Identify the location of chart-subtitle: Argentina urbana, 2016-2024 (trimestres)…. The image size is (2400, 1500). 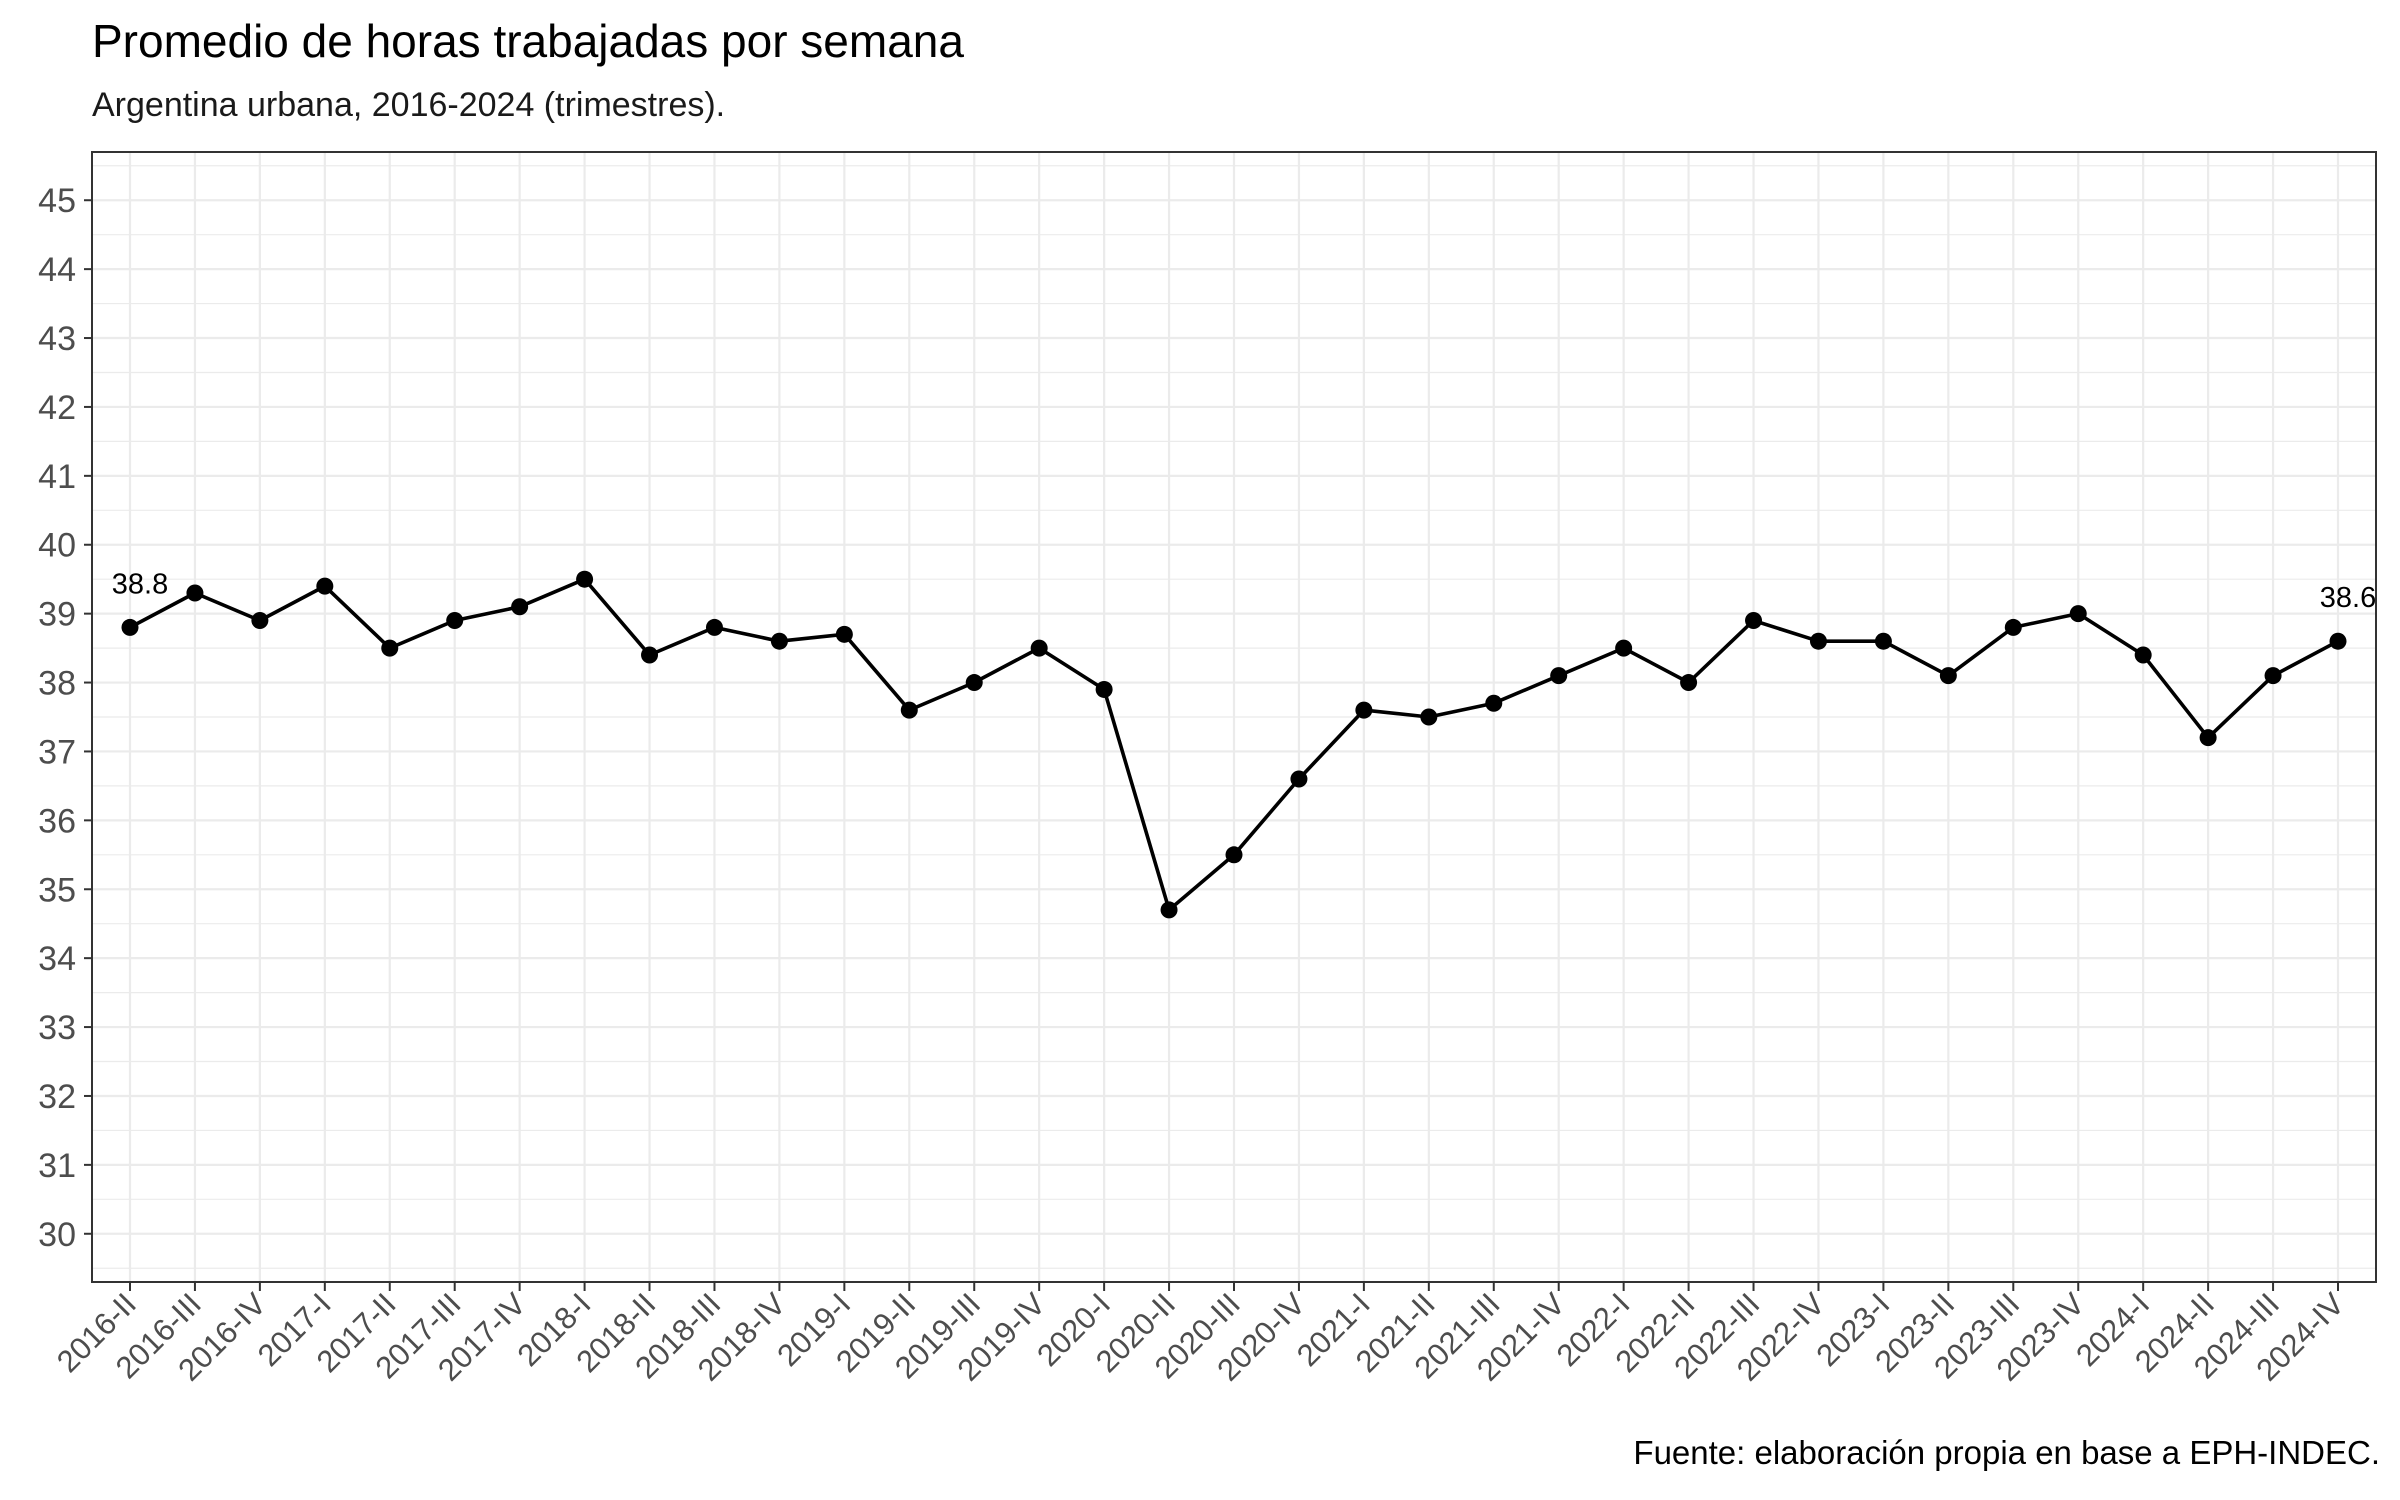
(409, 105).